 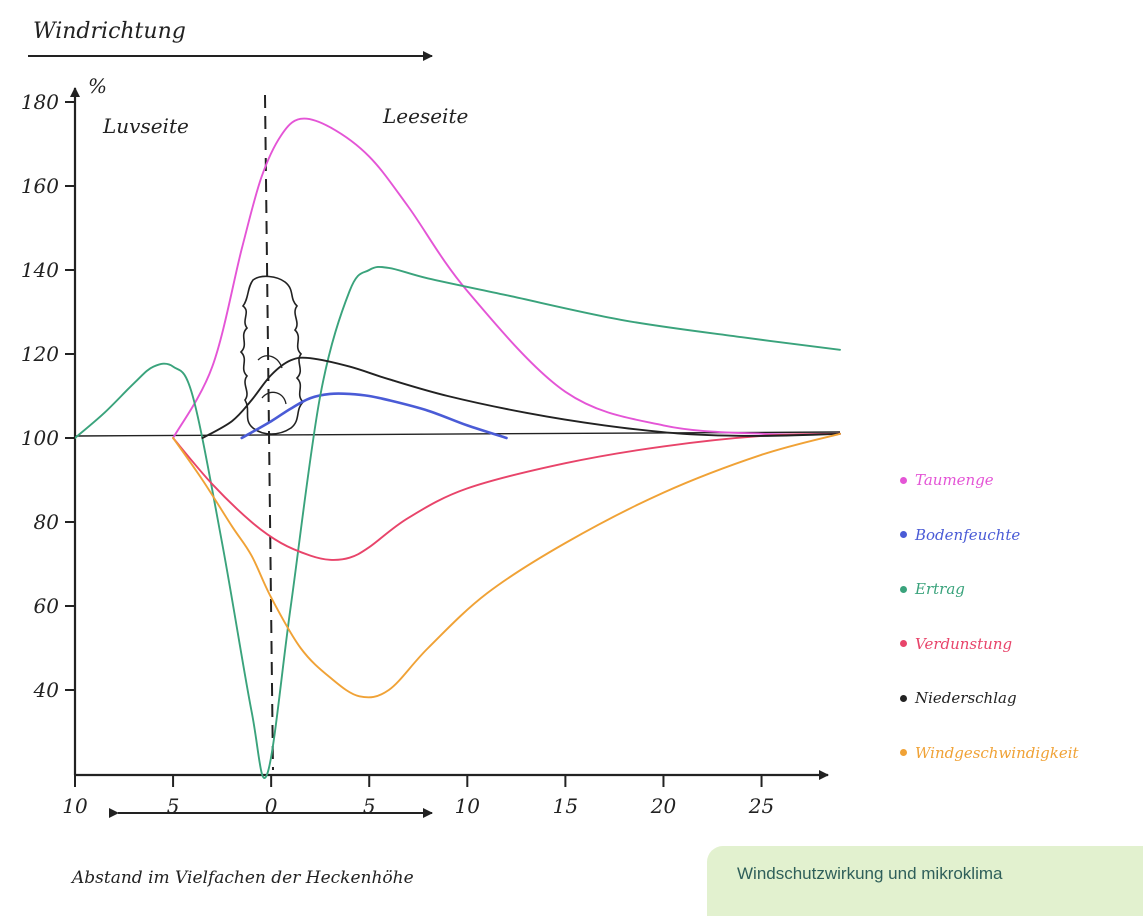 What do you see at coordinates (40, 354) in the screenshot?
I see `y-tick-label: 120` at bounding box center [40, 354].